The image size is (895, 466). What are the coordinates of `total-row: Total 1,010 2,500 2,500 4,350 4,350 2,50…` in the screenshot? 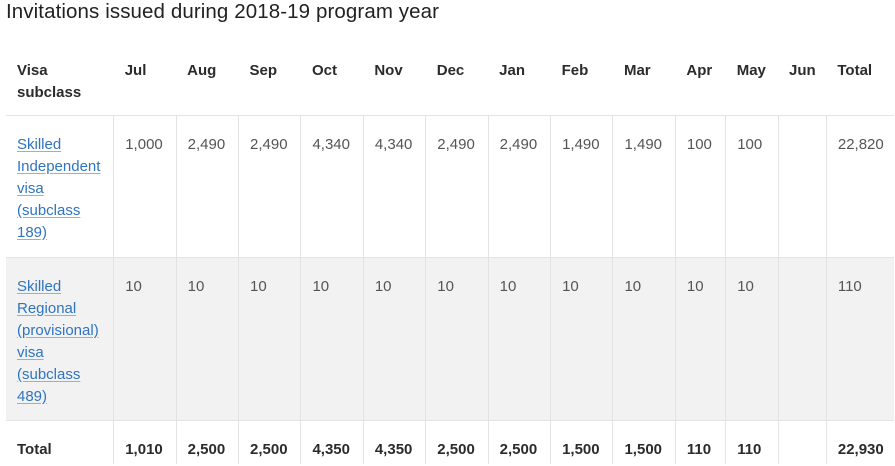 It's located at (450, 442).